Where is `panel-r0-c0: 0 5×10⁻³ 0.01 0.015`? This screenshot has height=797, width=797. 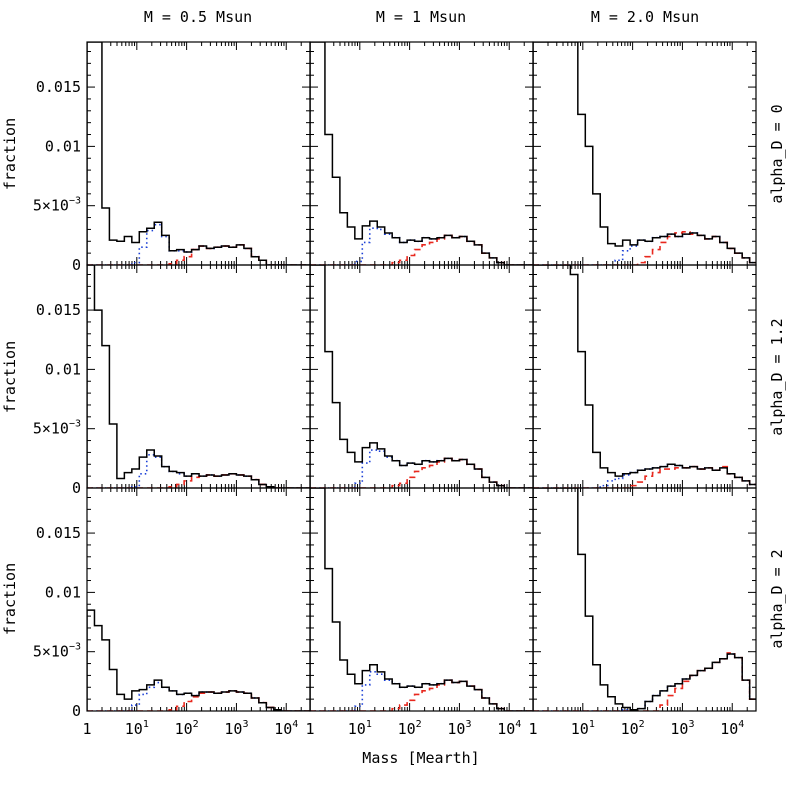
panel-r0-c0: 0 5×10⁻³ 0.01 0.015 is located at coordinates (172, 157).